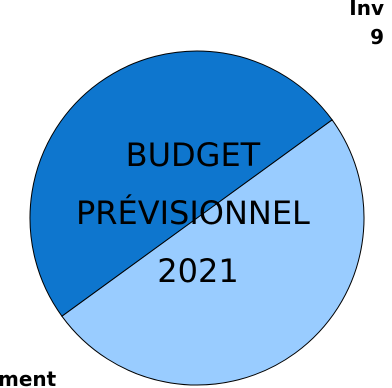 This screenshot has height=388, width=392. What do you see at coordinates (366, 10) in the screenshot?
I see `slice-1-label-line-1: Inv` at bounding box center [366, 10].